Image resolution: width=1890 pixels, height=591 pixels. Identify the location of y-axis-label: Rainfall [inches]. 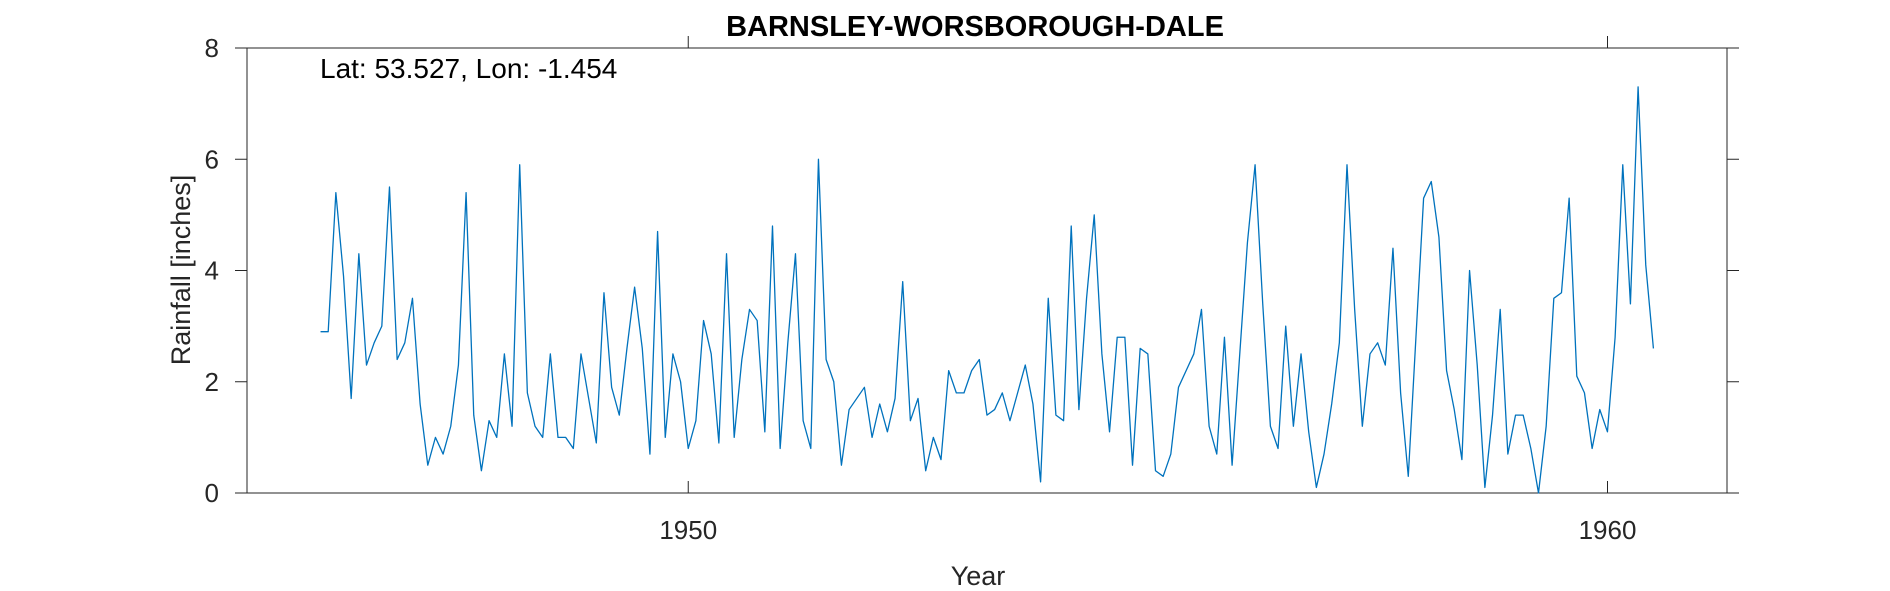
(181, 270).